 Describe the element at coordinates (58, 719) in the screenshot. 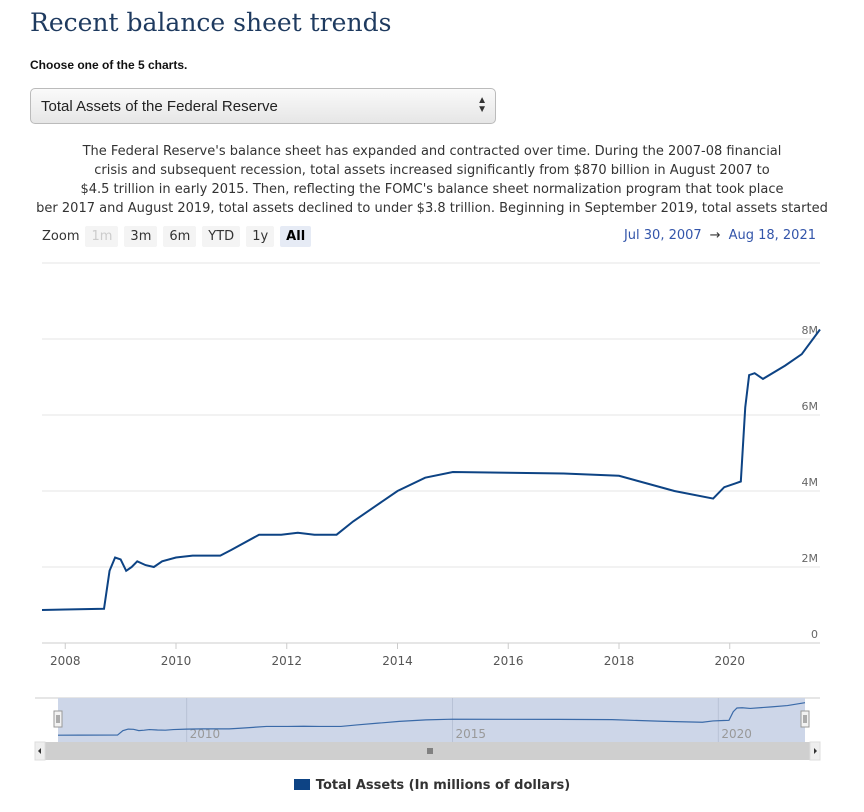

I see `navigator-left-handle` at that location.